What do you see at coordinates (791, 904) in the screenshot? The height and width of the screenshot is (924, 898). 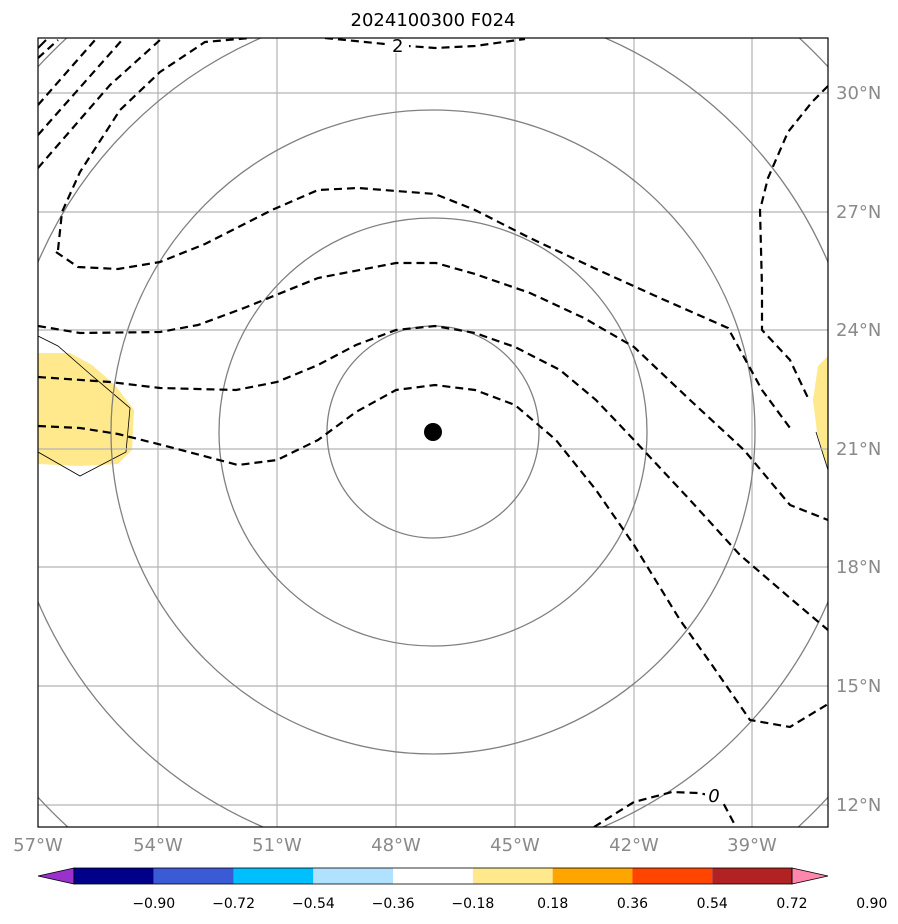 I see `colorbar-tick-label: 0.72` at bounding box center [791, 904].